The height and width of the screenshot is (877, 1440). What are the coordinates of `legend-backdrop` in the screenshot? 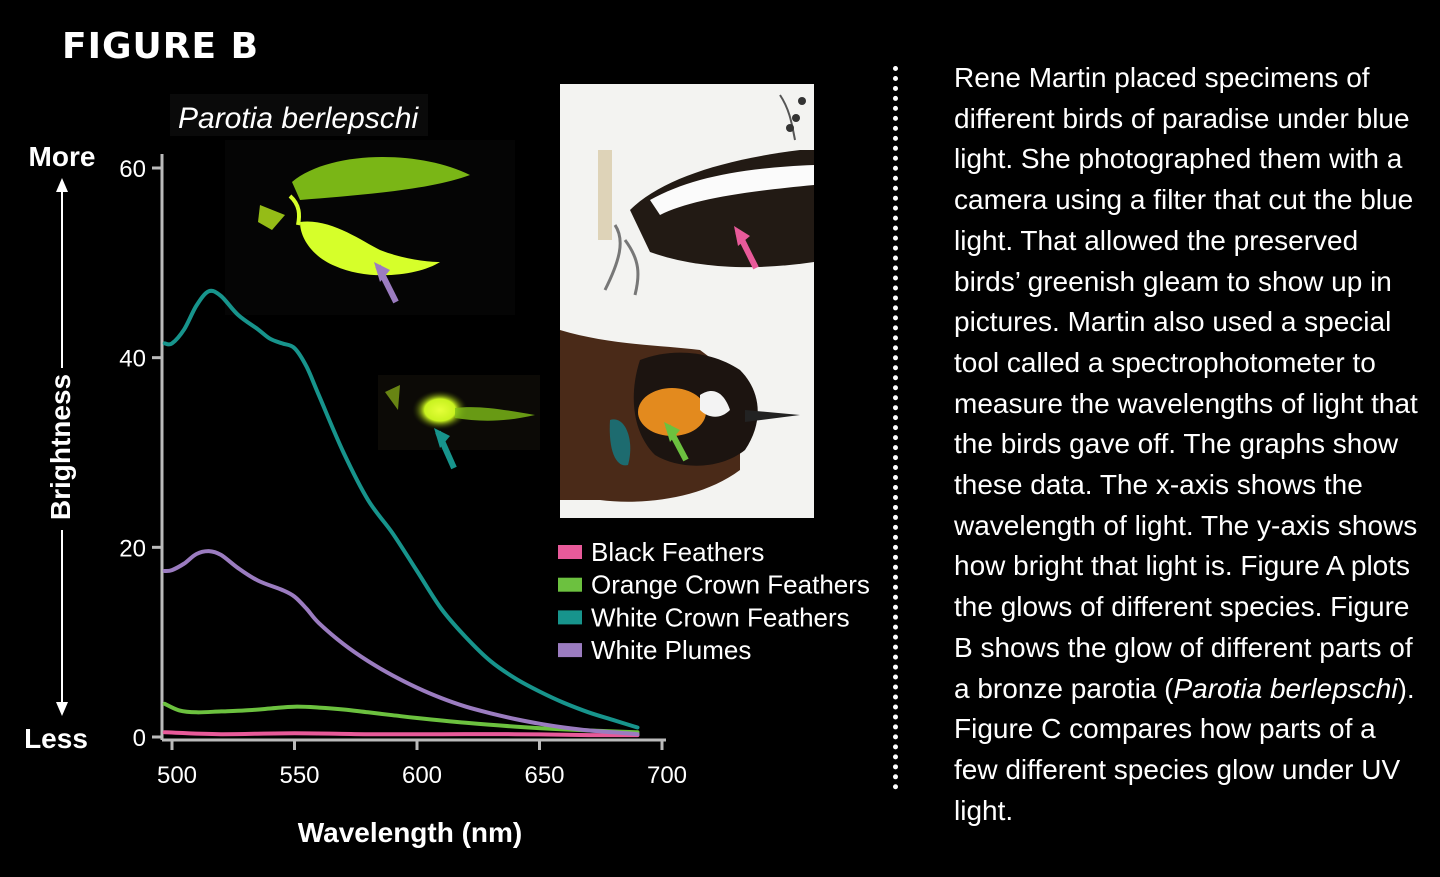 It's located at (670, 593).